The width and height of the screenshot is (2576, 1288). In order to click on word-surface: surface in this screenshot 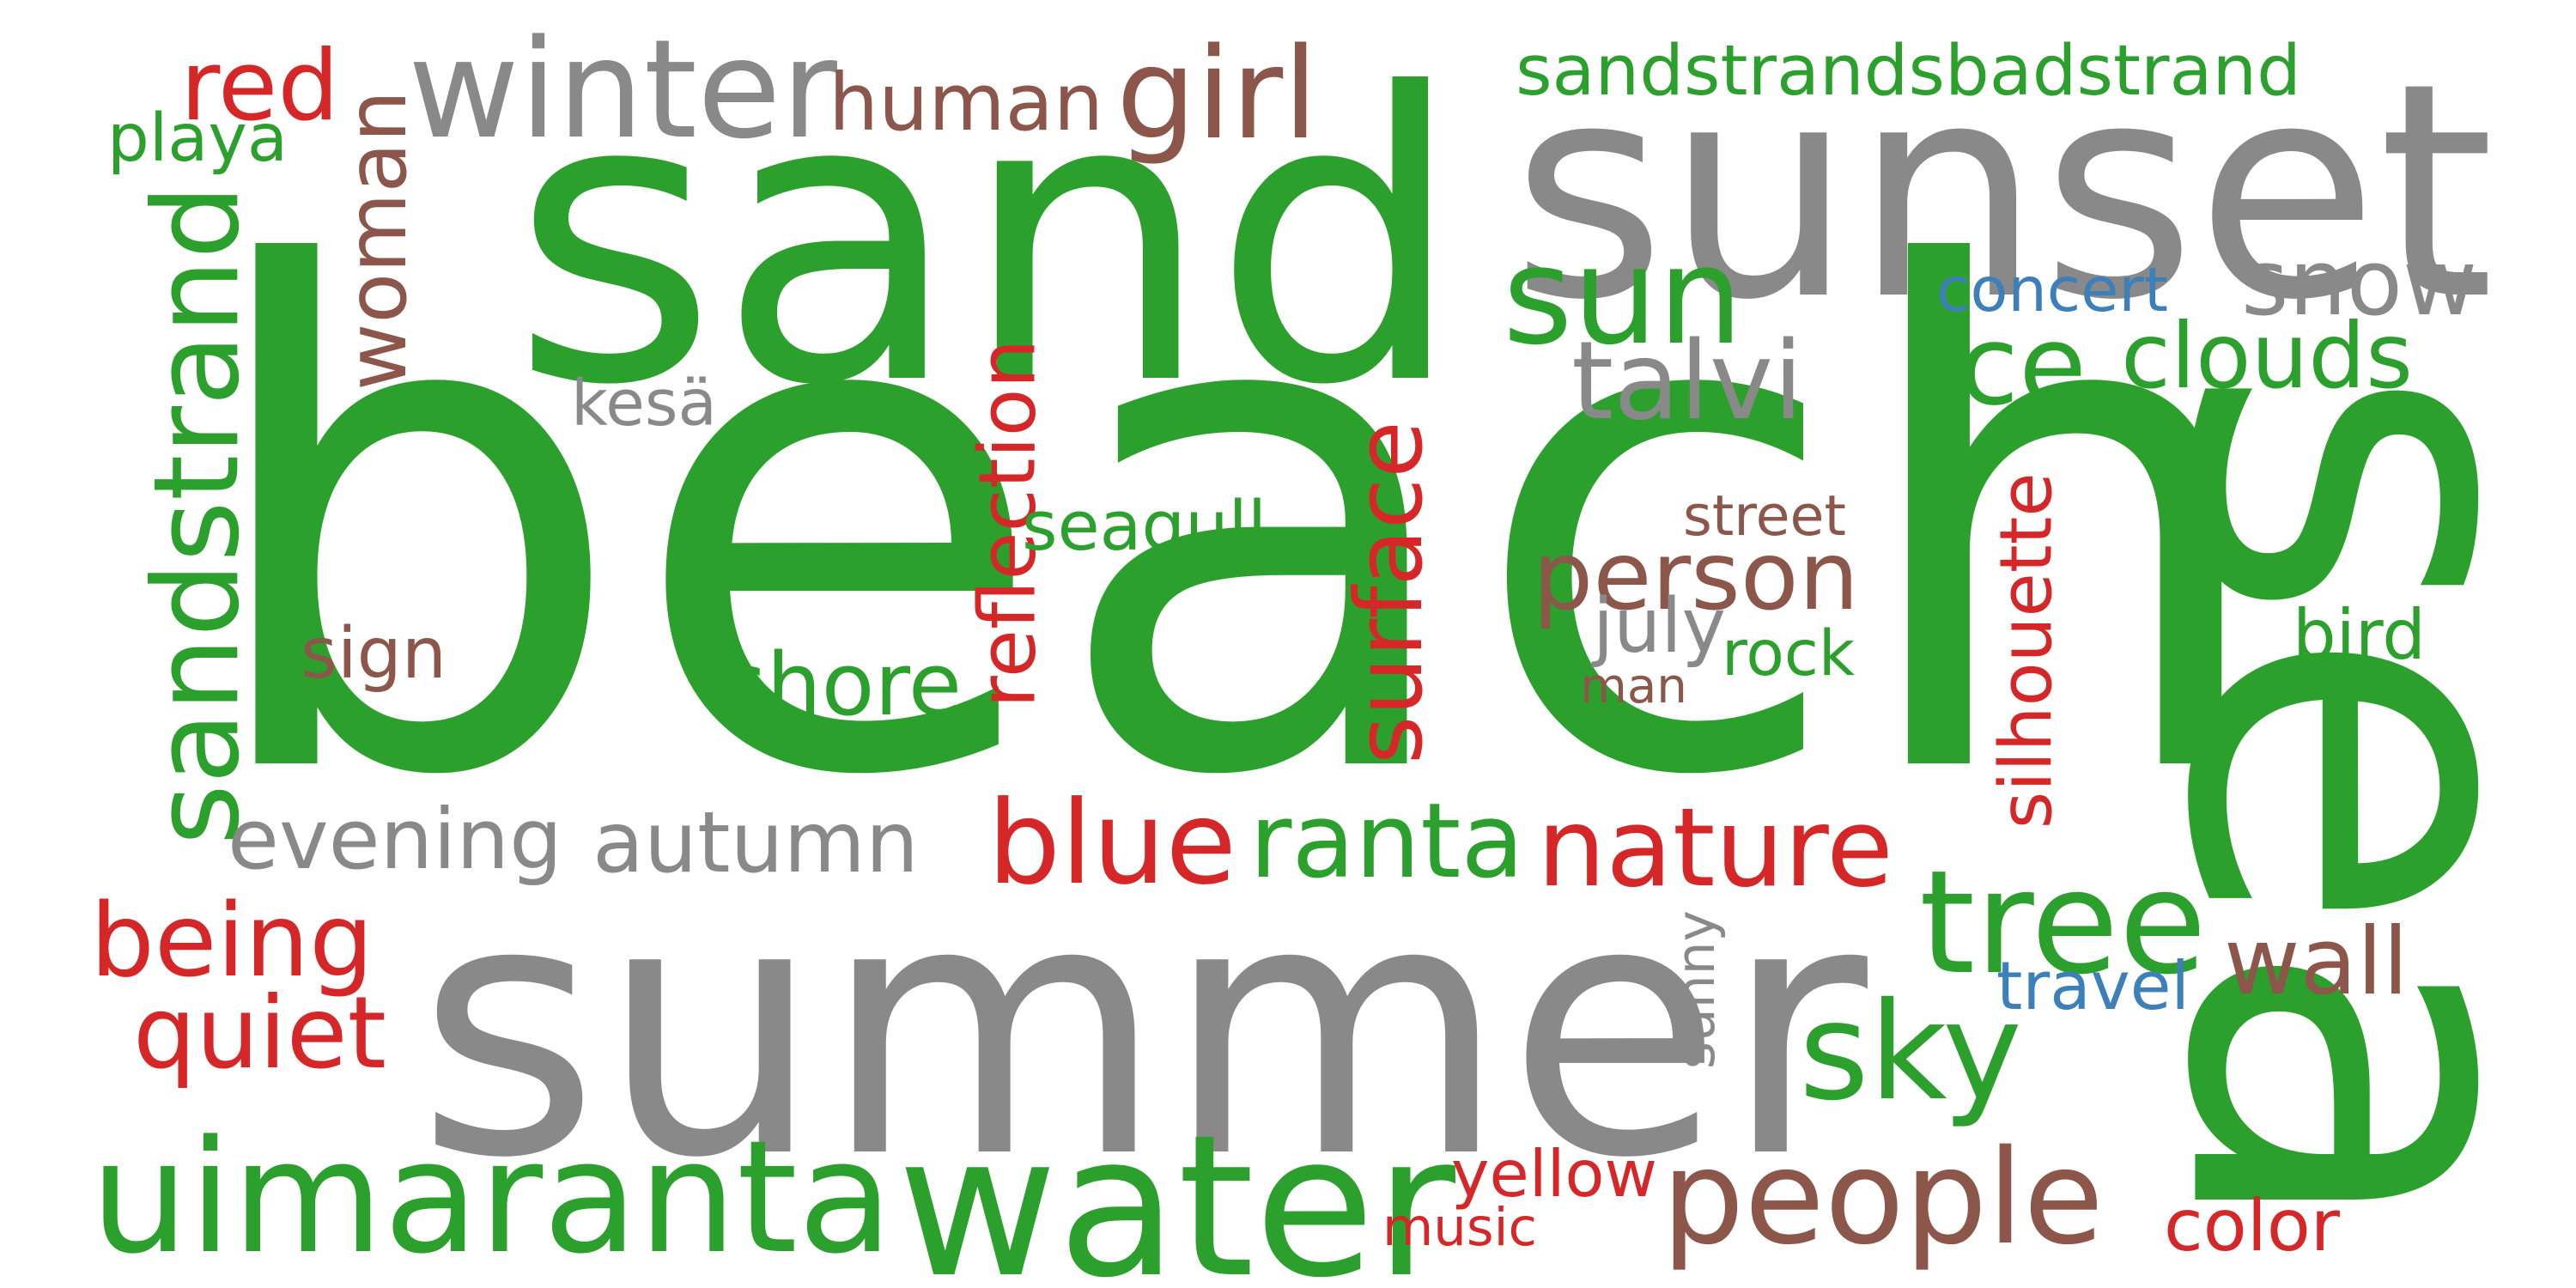, I will do `click(1389, 592)`.